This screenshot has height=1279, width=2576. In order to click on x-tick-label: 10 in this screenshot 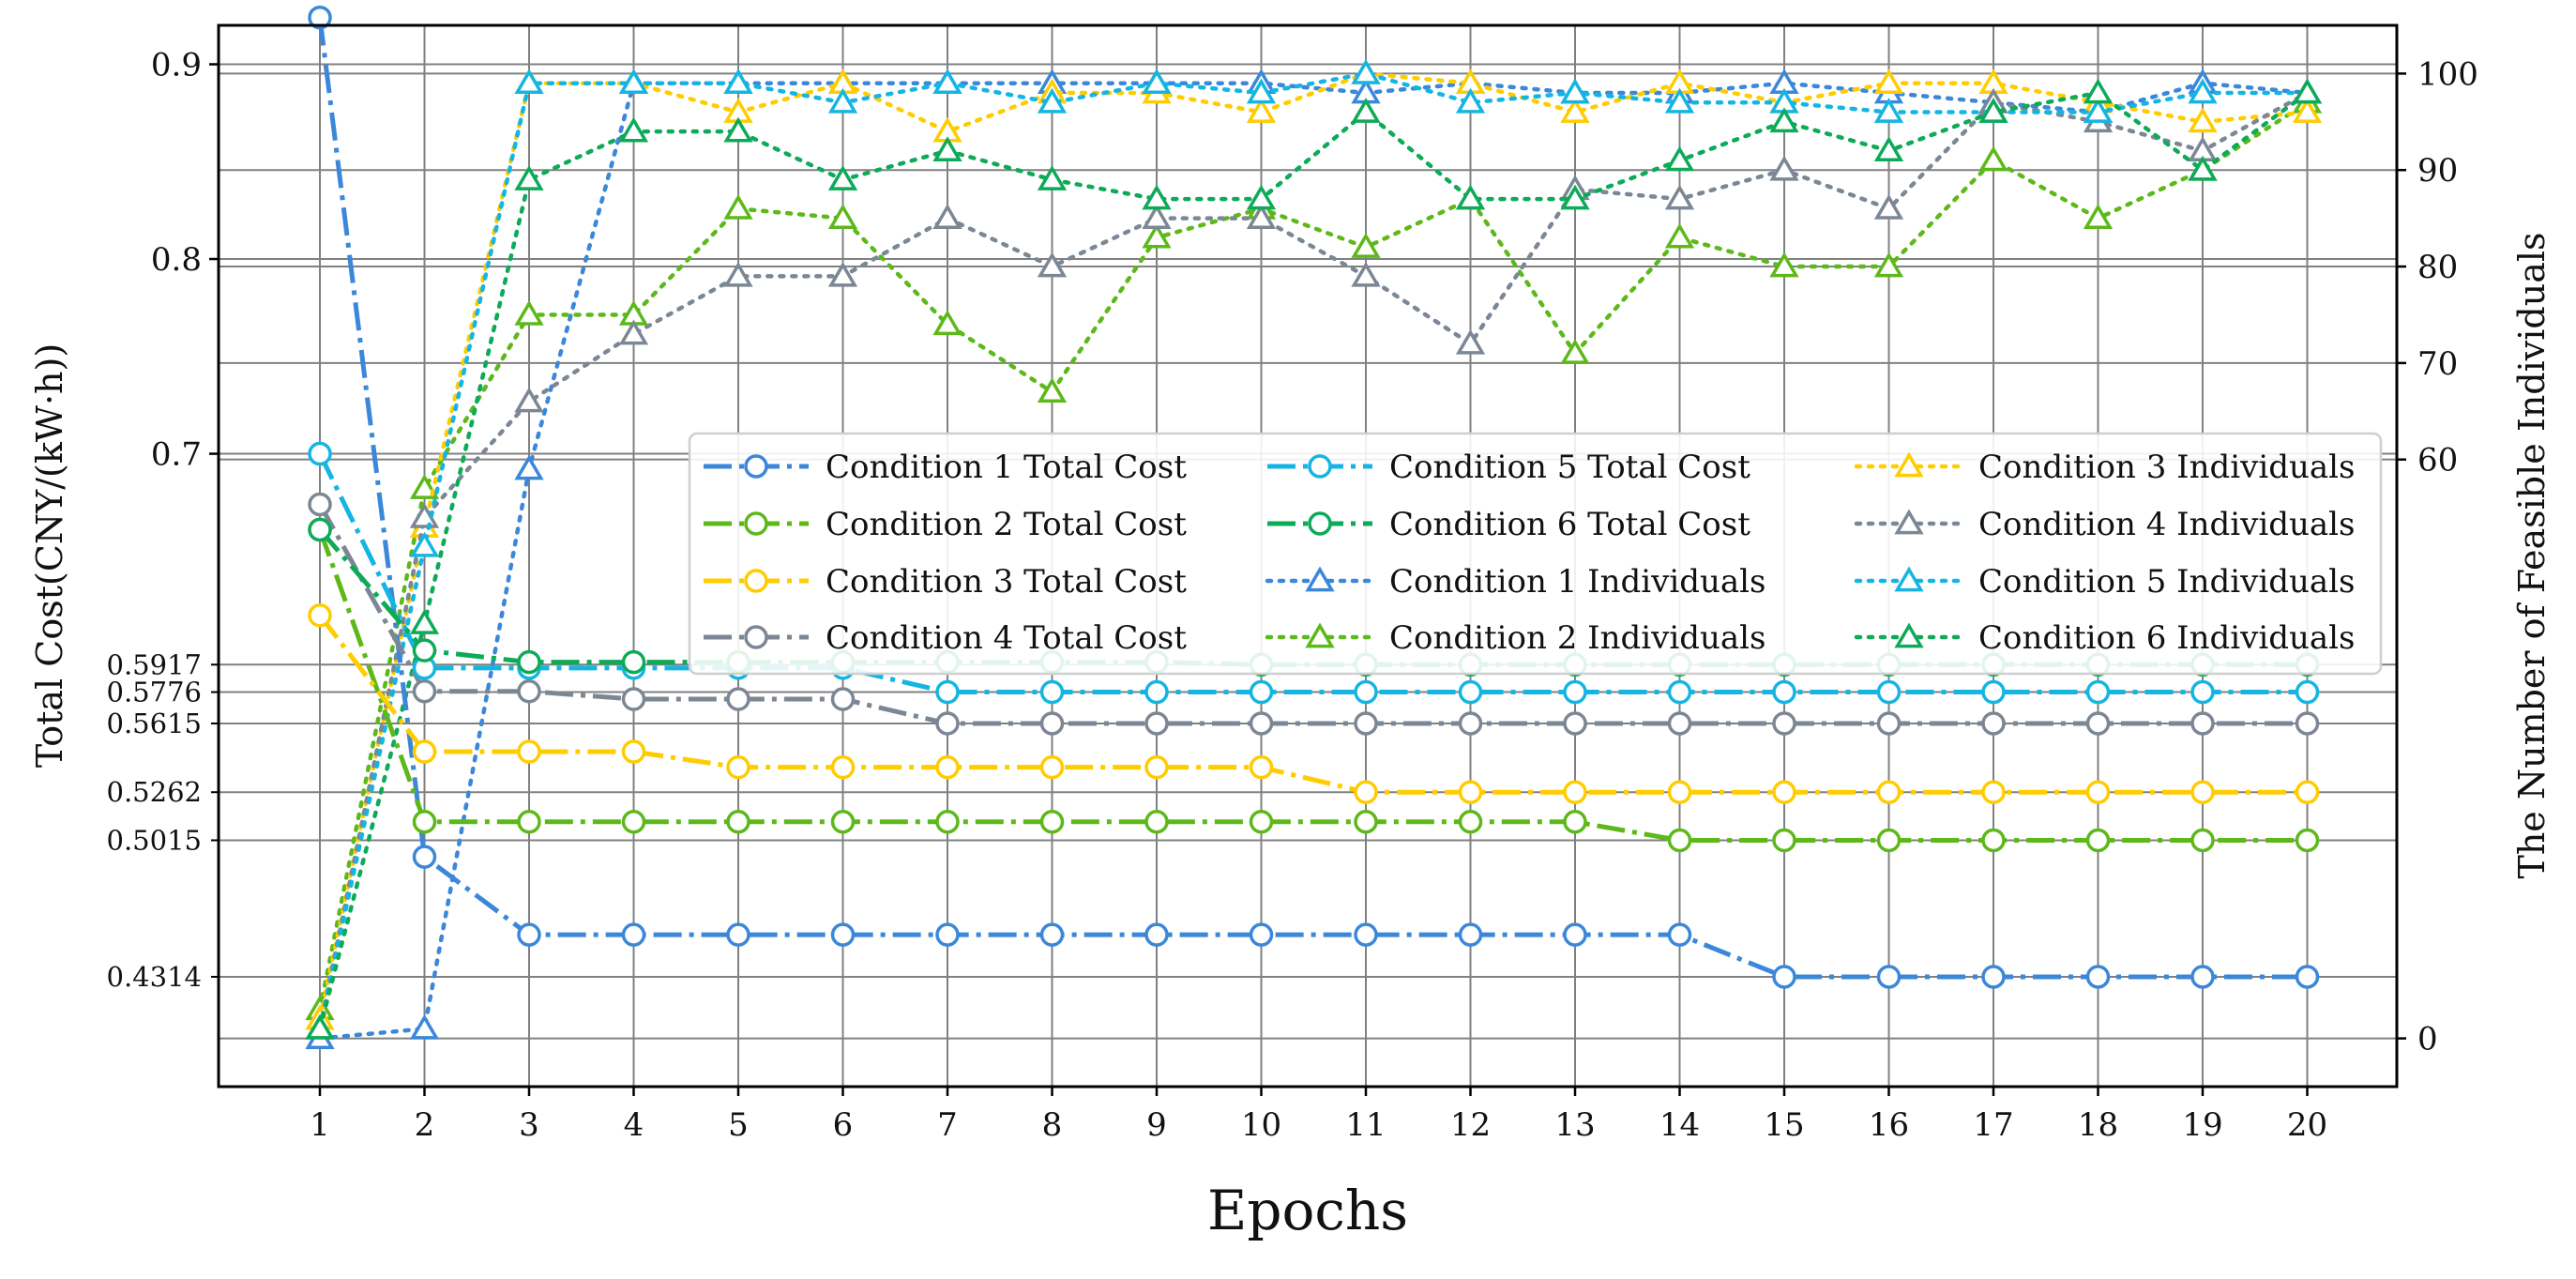, I will do `click(1261, 1125)`.